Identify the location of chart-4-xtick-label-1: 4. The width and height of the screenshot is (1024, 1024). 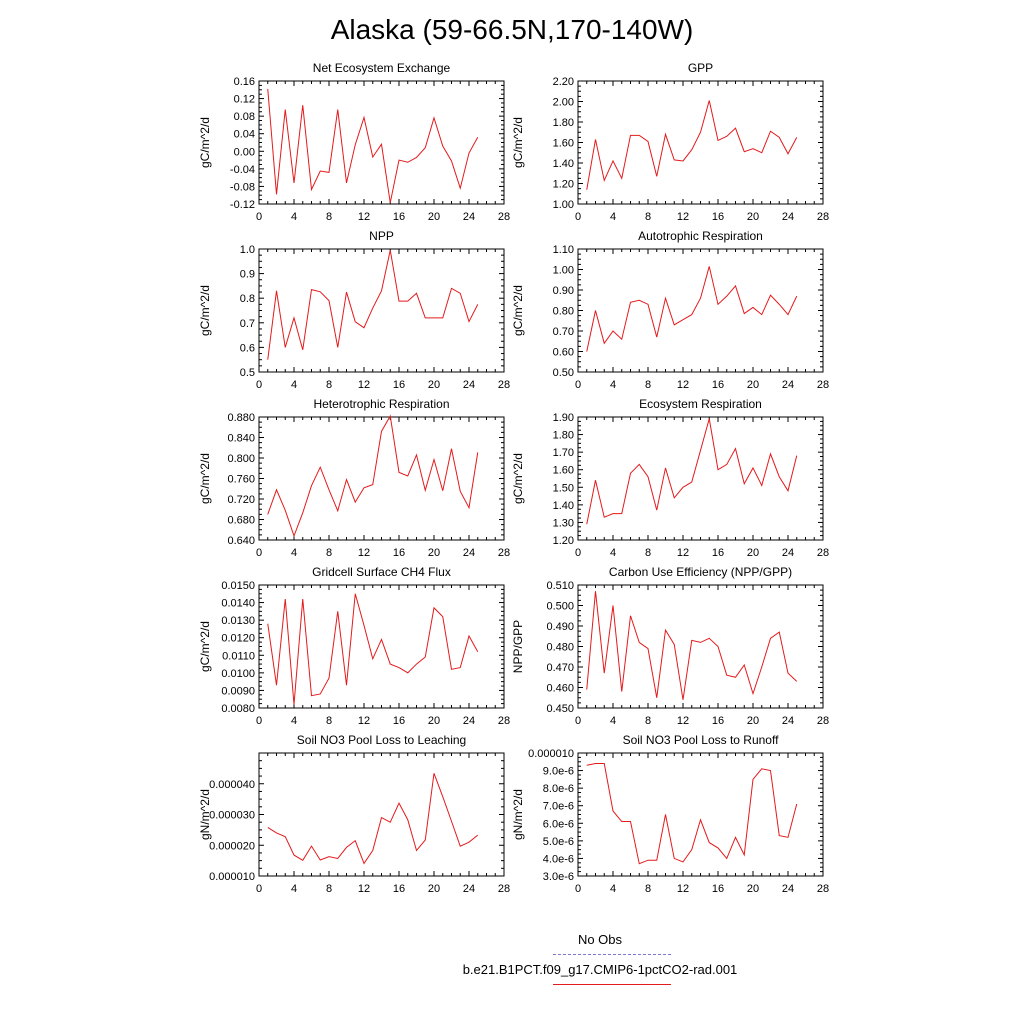
(294, 553).